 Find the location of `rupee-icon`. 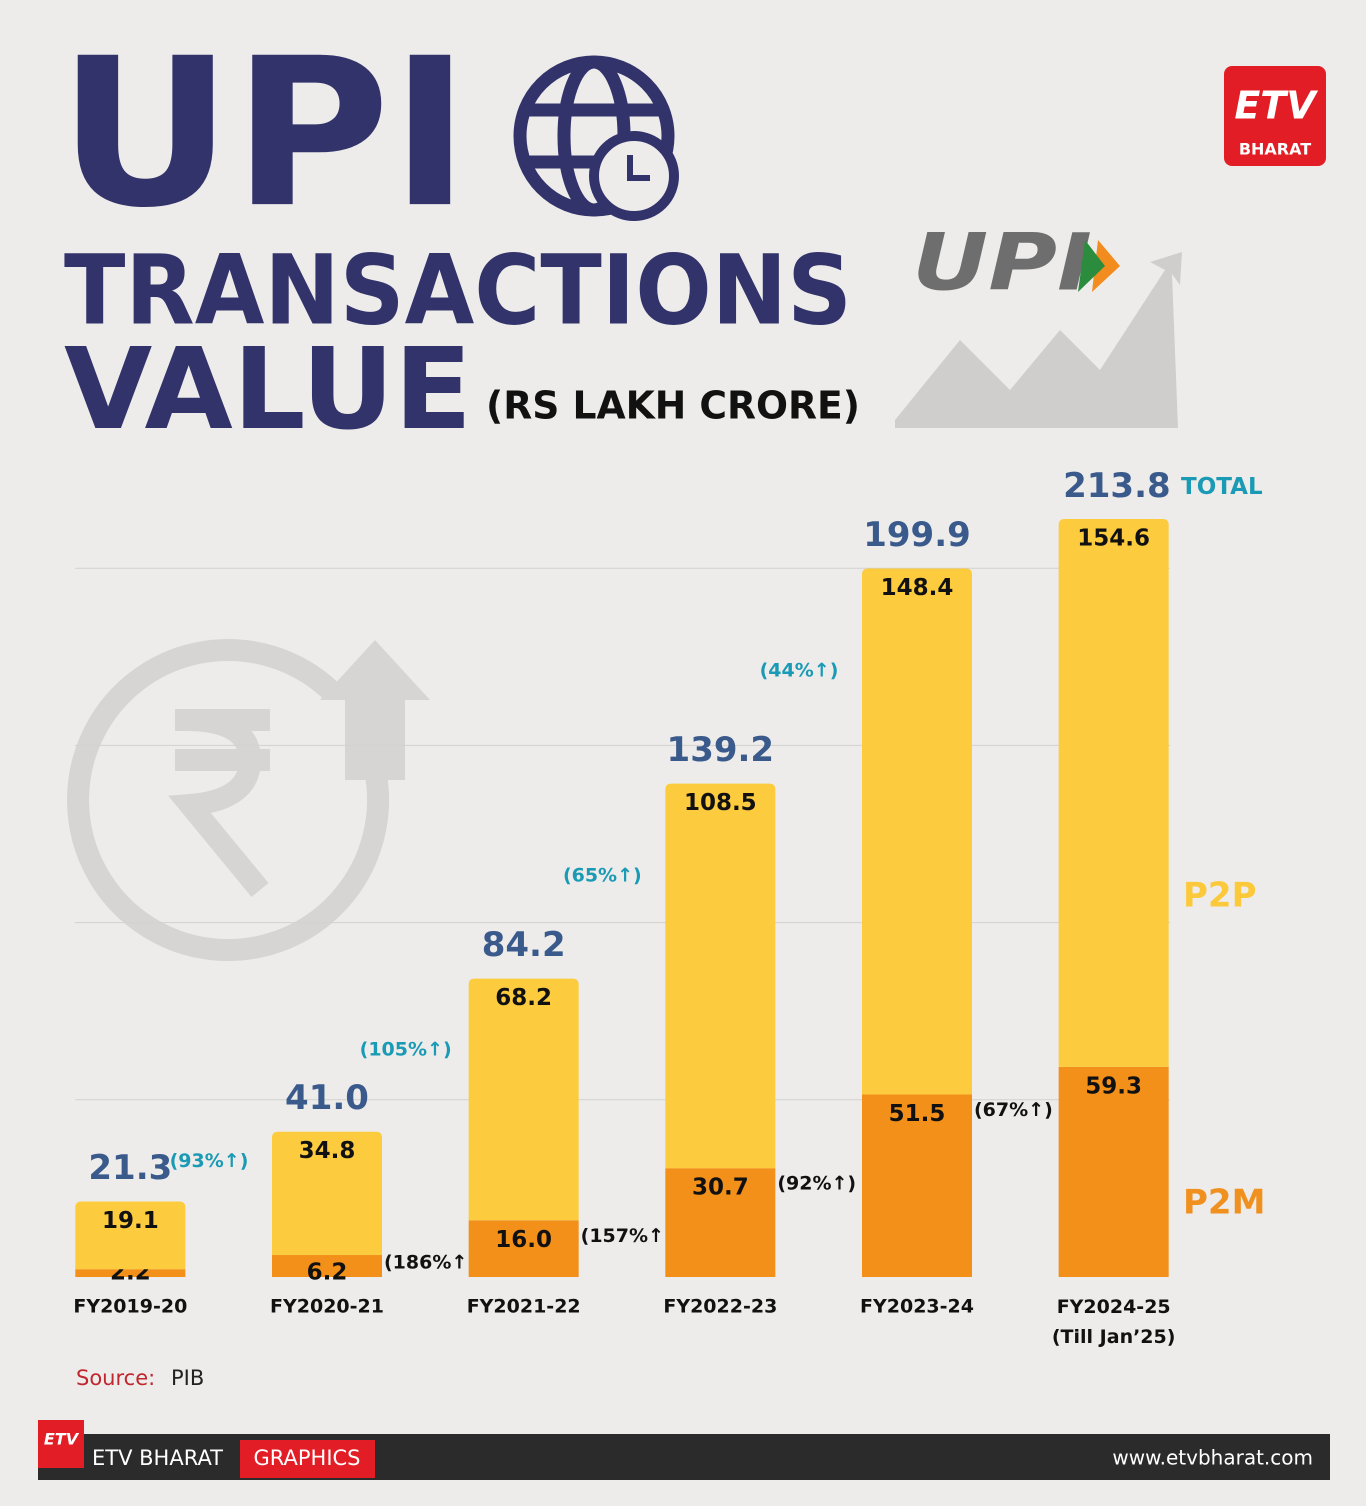

rupee-icon is located at coordinates (228, 800).